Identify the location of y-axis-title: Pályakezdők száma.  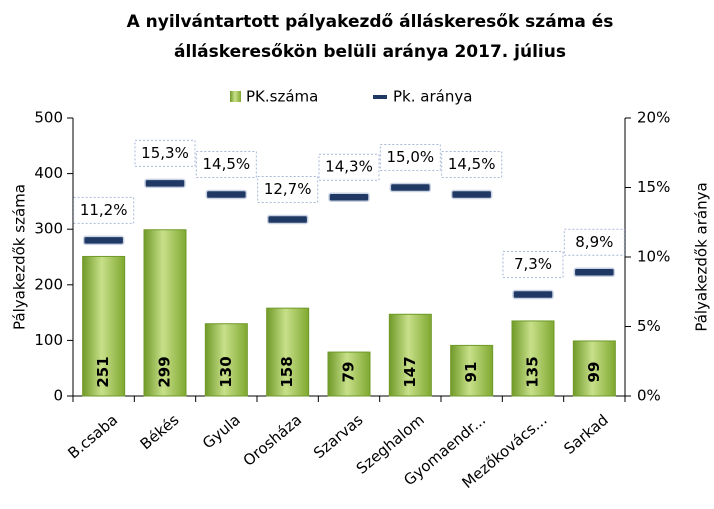
(20, 257).